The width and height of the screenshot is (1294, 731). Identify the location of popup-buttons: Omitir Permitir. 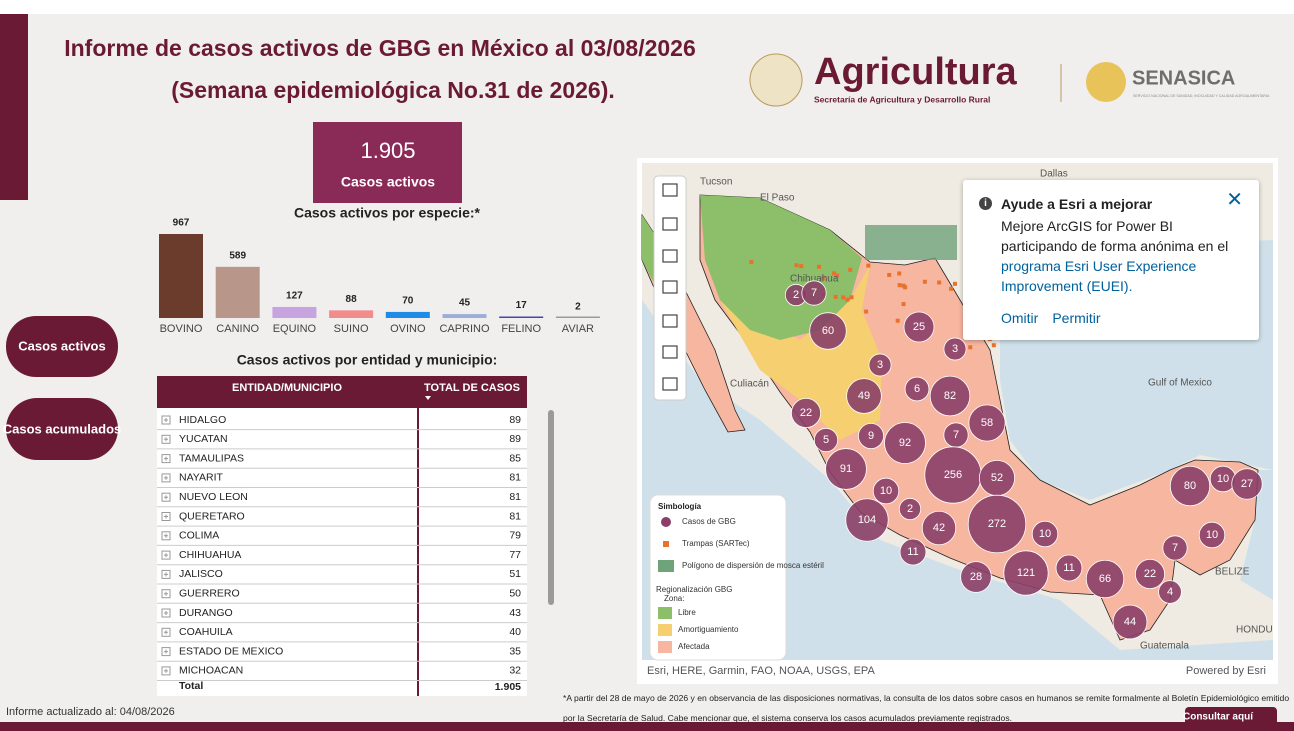
(1122, 318).